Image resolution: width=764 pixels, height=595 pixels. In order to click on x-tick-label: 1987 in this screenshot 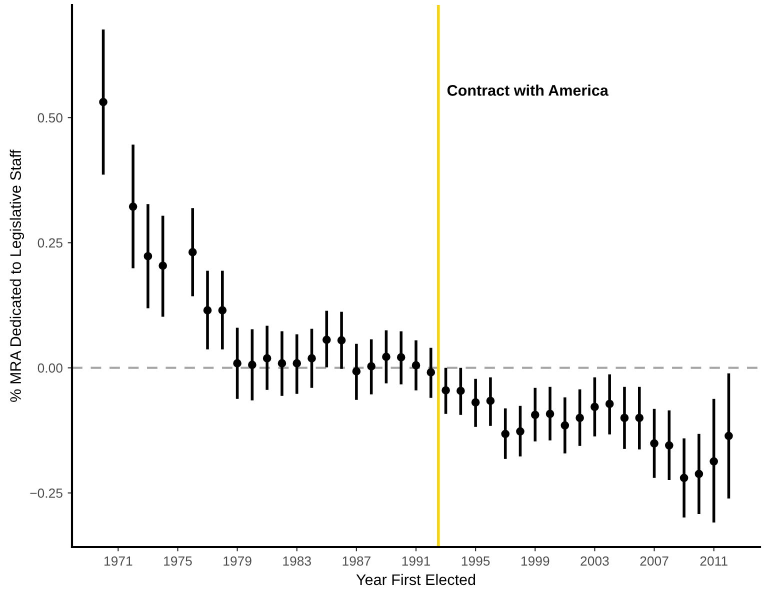, I will do `click(356, 561)`.